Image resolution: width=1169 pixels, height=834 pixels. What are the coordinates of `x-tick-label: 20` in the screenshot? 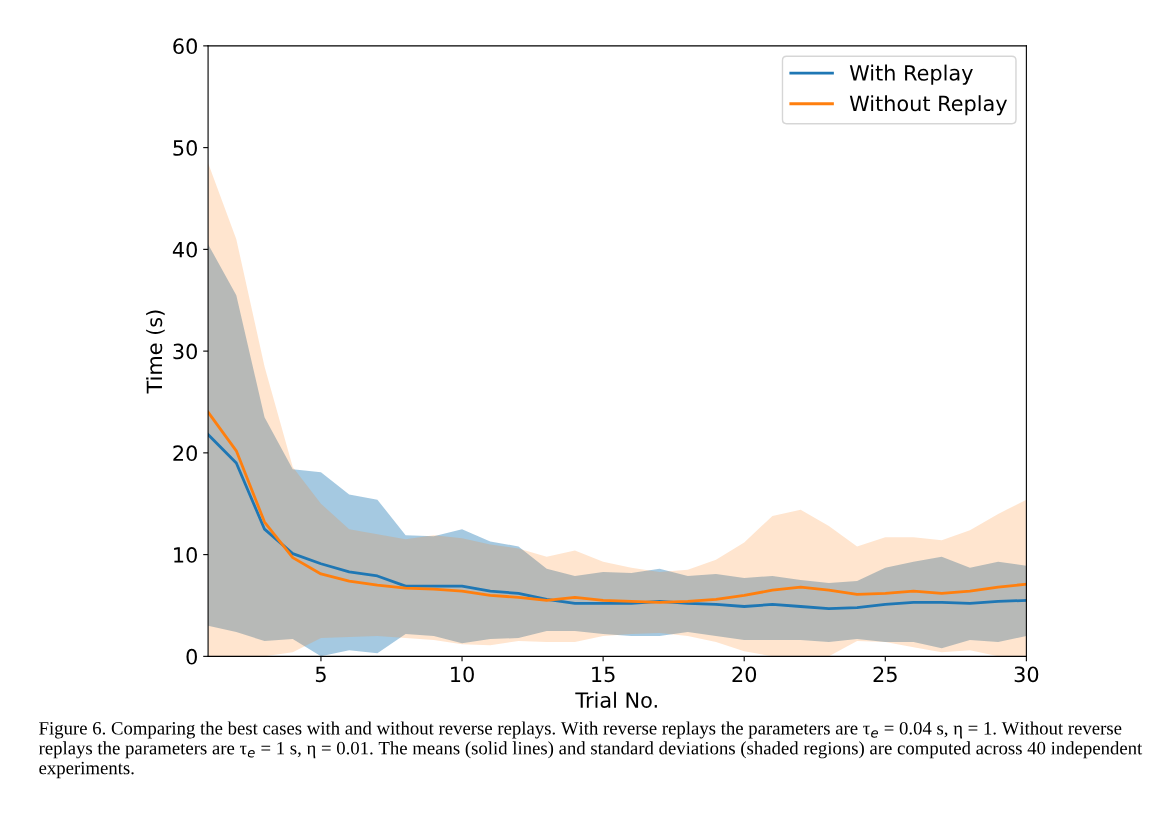 It's located at (744, 674).